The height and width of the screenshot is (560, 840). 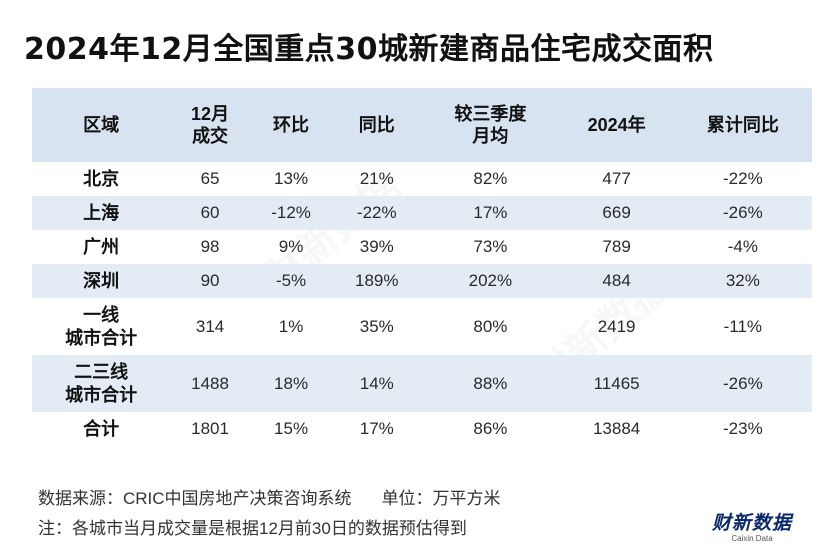 What do you see at coordinates (376, 326) in the screenshot?
I see `value-cell: 35%` at bounding box center [376, 326].